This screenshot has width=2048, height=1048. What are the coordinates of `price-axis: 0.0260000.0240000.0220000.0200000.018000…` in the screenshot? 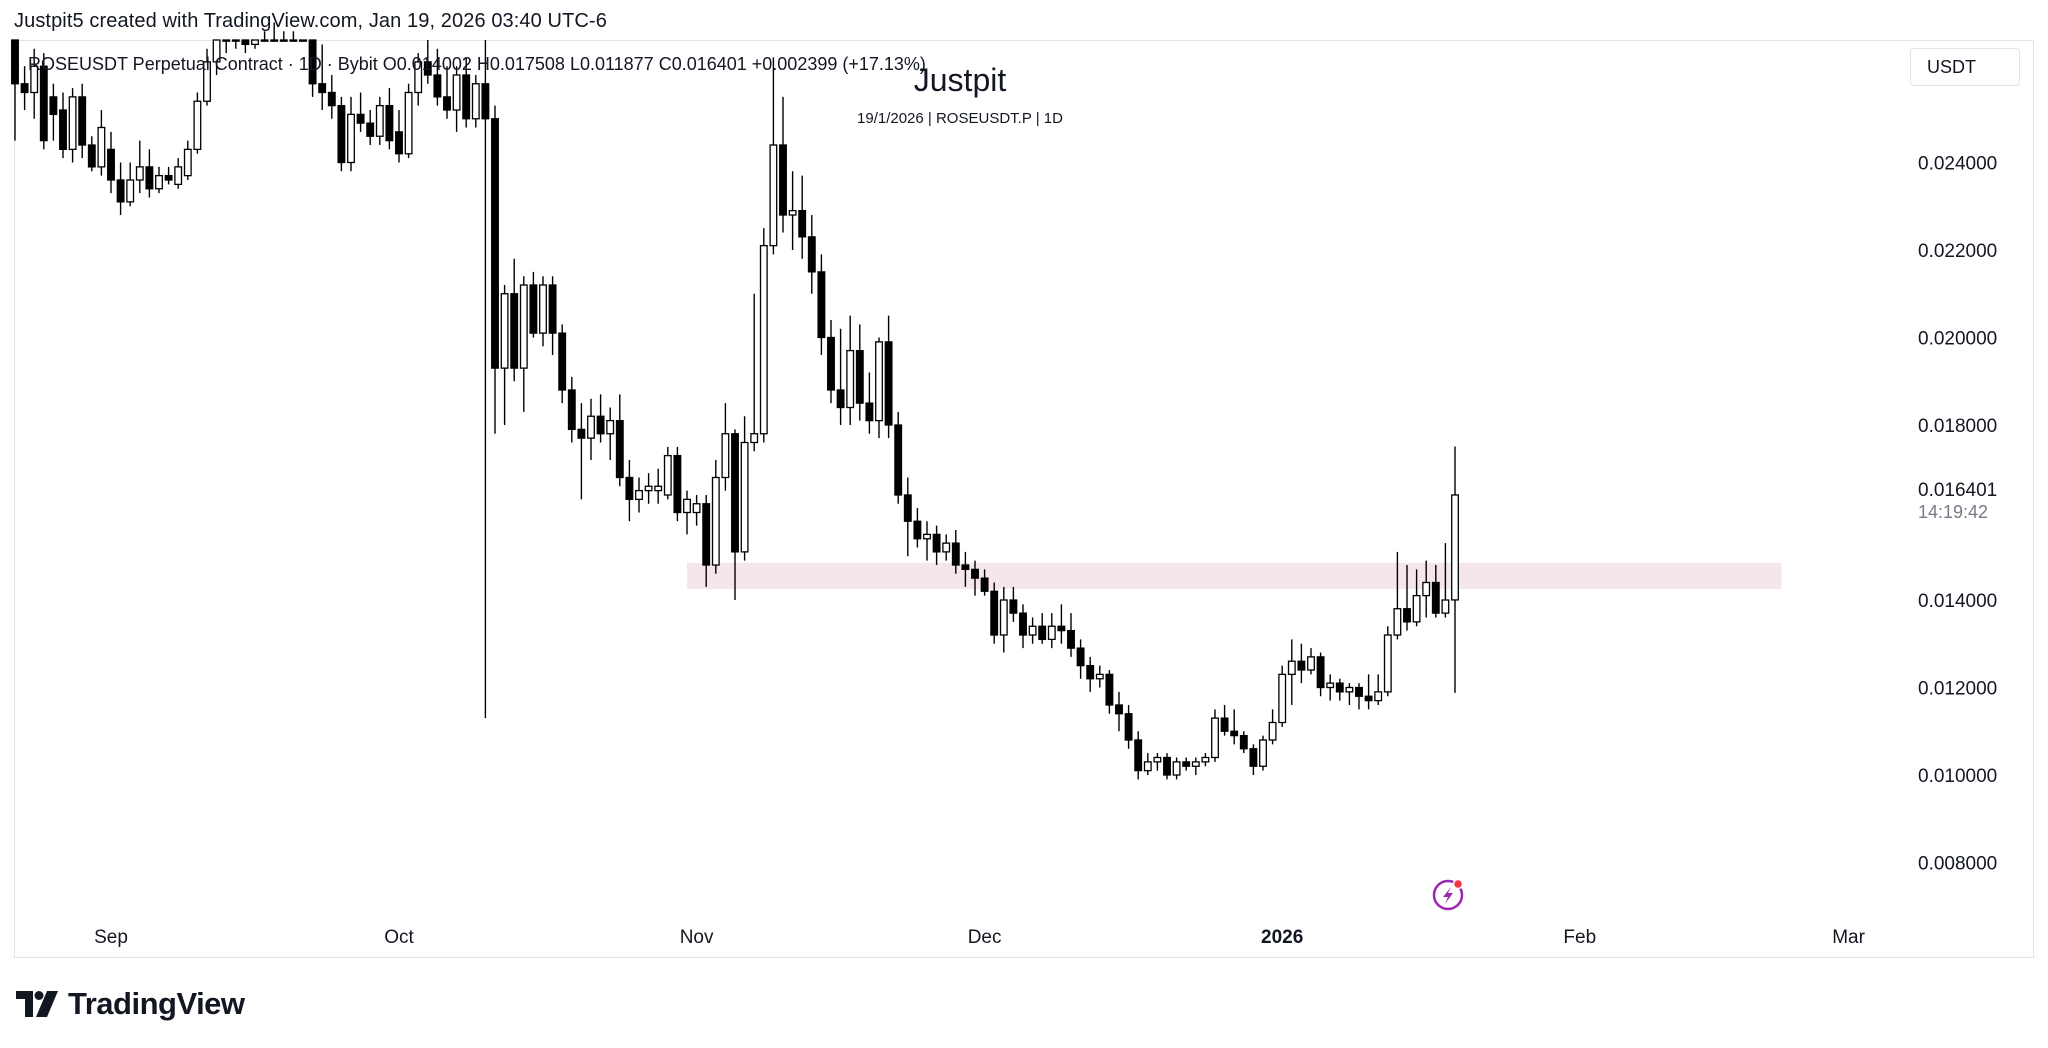 It's located at (1957, 470).